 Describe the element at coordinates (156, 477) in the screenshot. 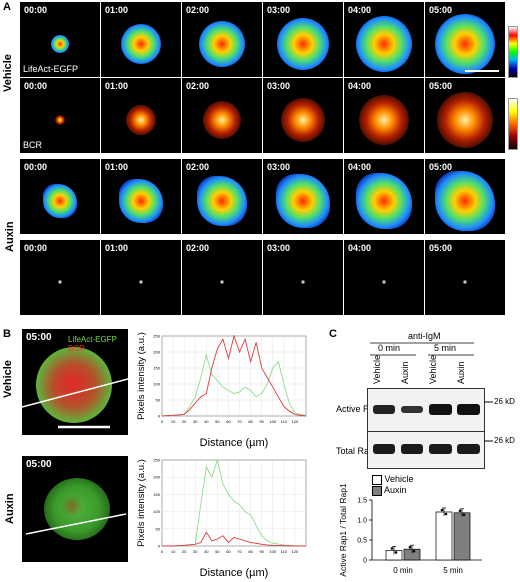

I see `y-tick-label: 200` at that location.